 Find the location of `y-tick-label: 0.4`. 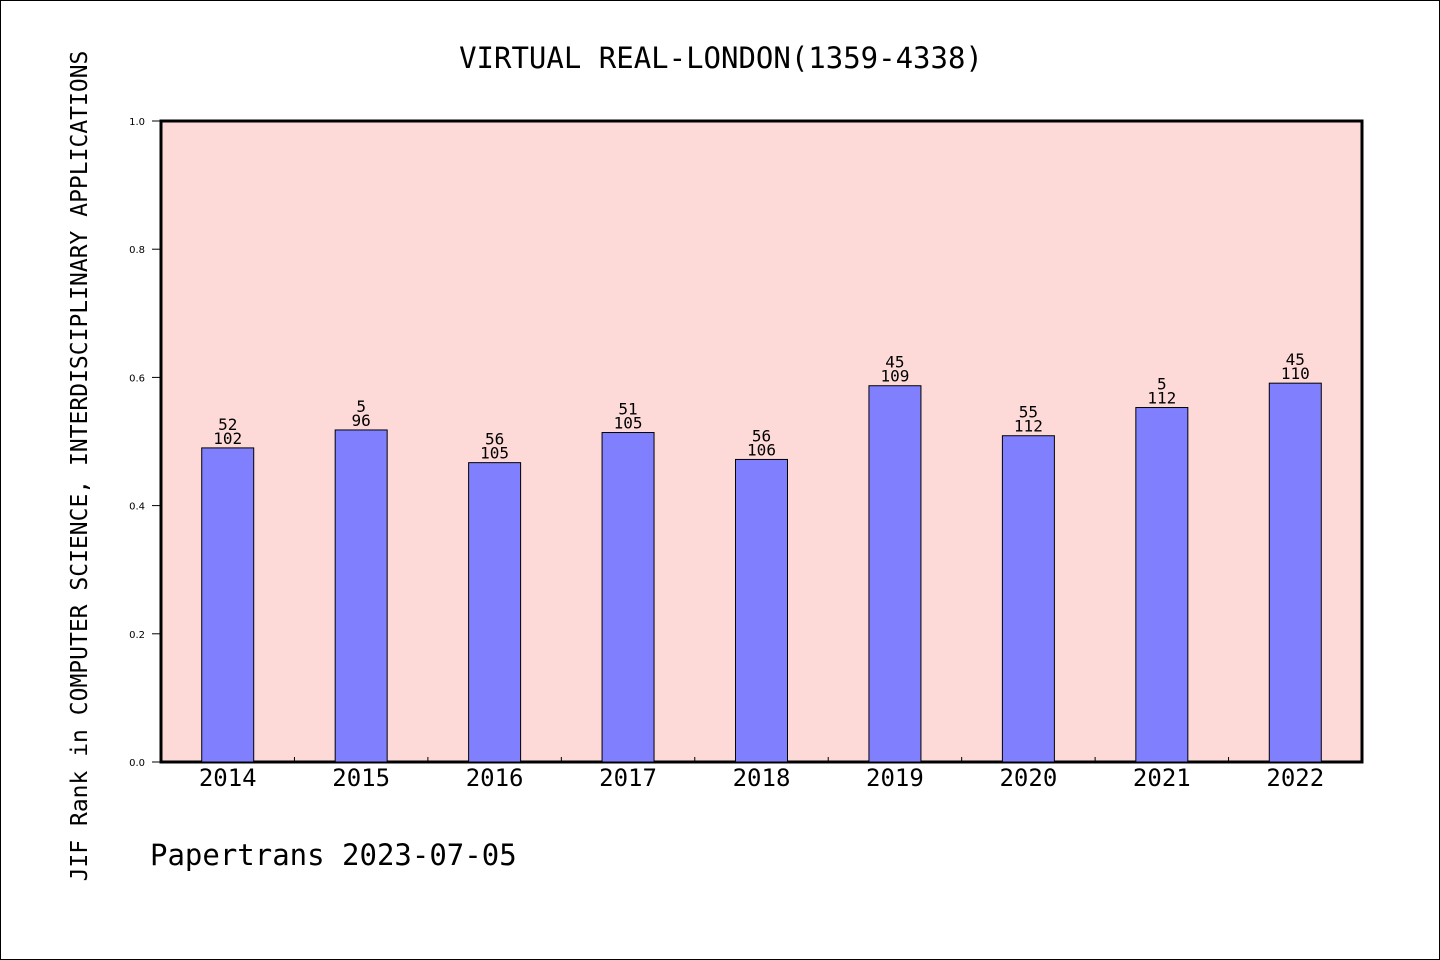

y-tick-label: 0.4 is located at coordinates (137, 507).